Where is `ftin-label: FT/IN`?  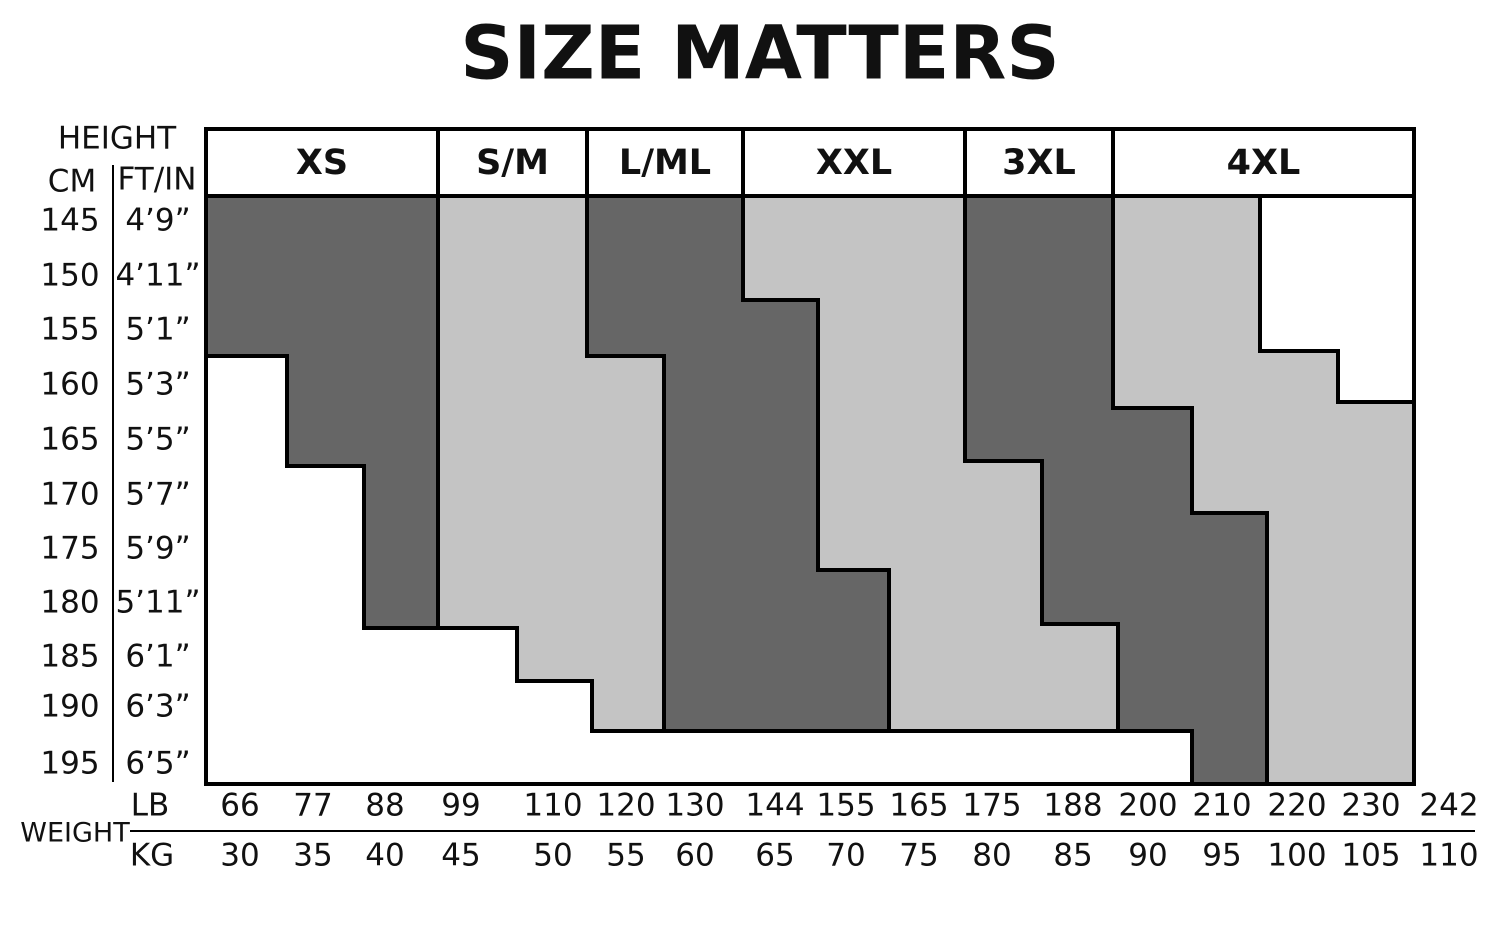 ftin-label: FT/IN is located at coordinates (157, 180).